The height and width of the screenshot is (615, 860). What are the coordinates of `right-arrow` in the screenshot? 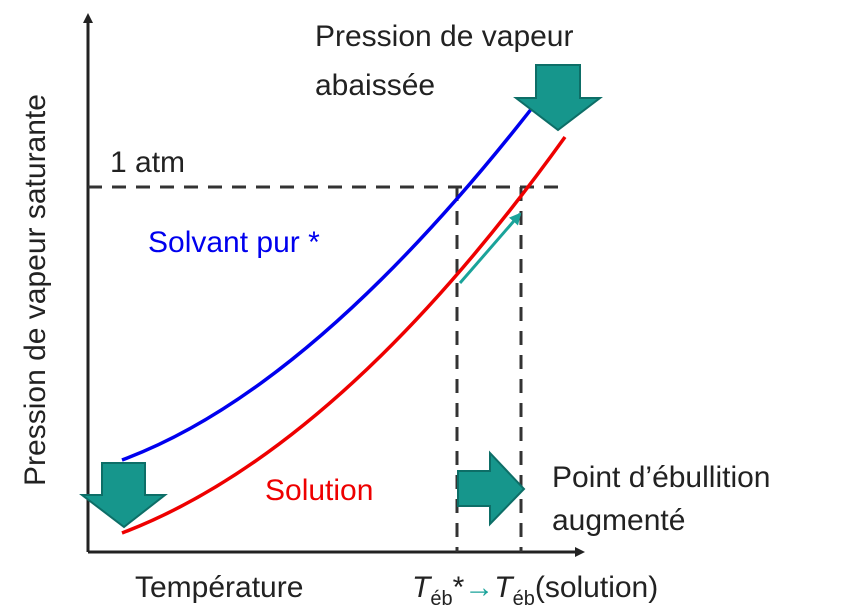 It's located at (491, 488).